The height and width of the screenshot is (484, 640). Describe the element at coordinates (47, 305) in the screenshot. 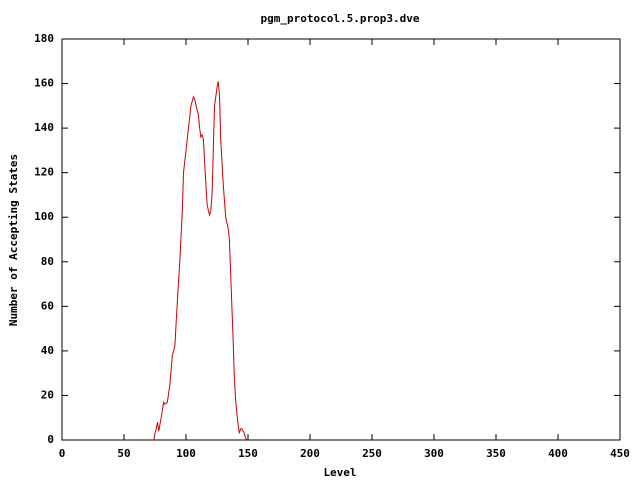

I see `y-tick-label: 60` at that location.